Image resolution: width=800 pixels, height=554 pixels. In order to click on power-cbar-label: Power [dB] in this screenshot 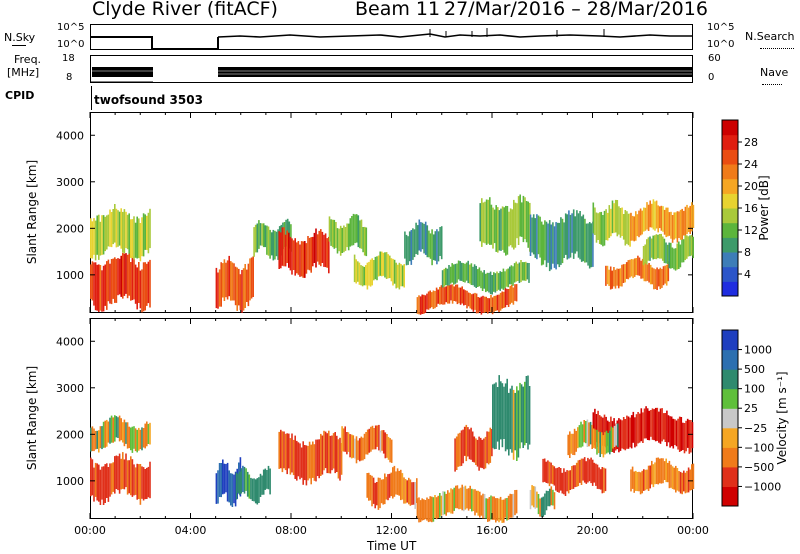, I will do `click(764, 207)`.